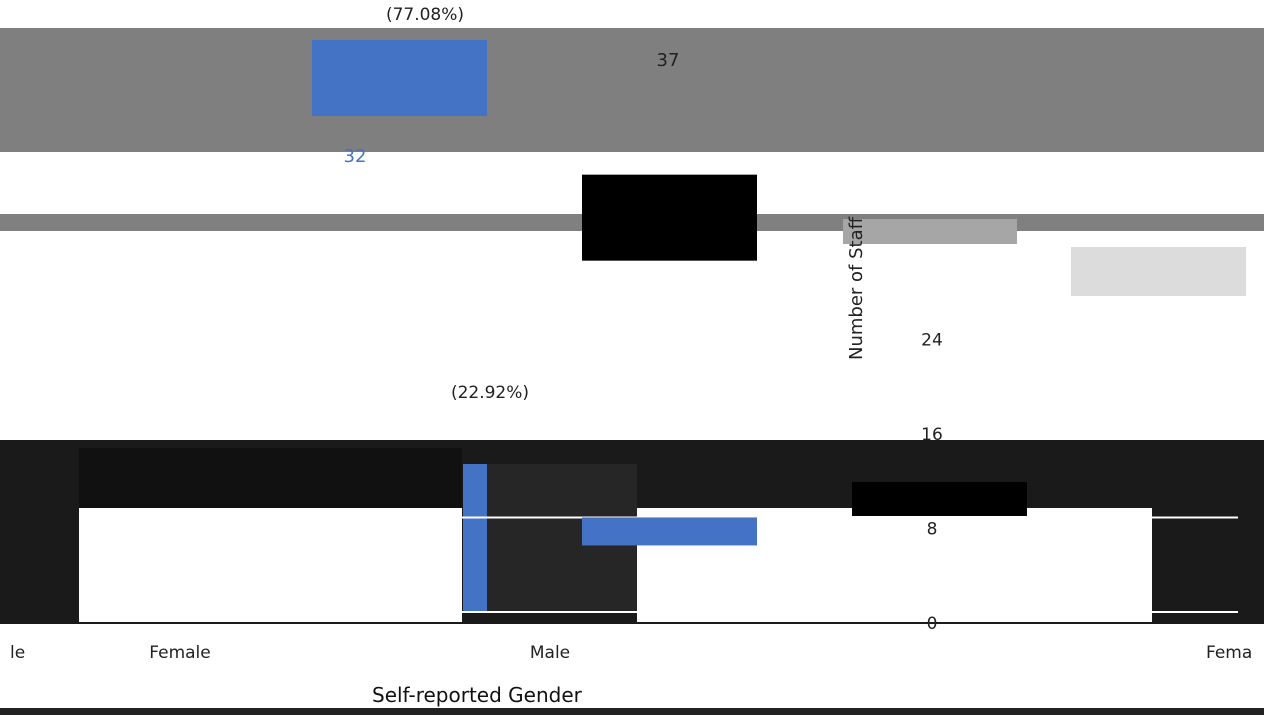  I want to click on percent-label: (77.08%), so click(425, 15).